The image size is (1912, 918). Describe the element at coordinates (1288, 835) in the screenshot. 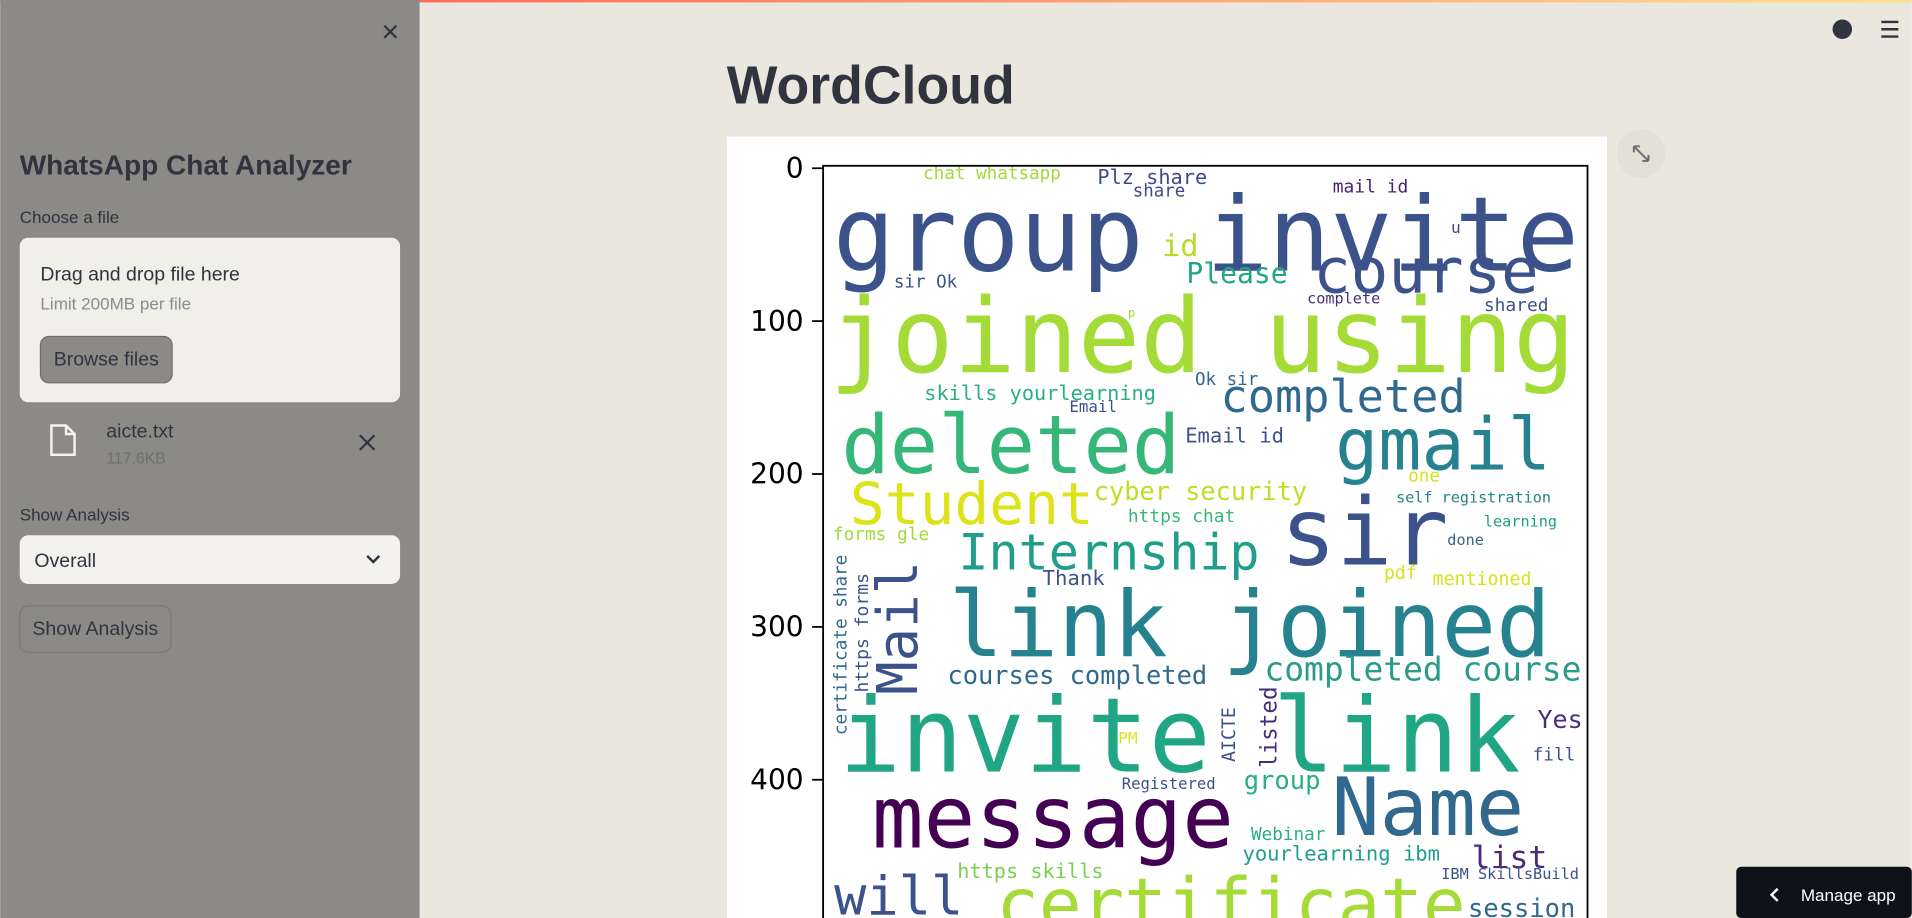

I see `word: Webinar` at that location.